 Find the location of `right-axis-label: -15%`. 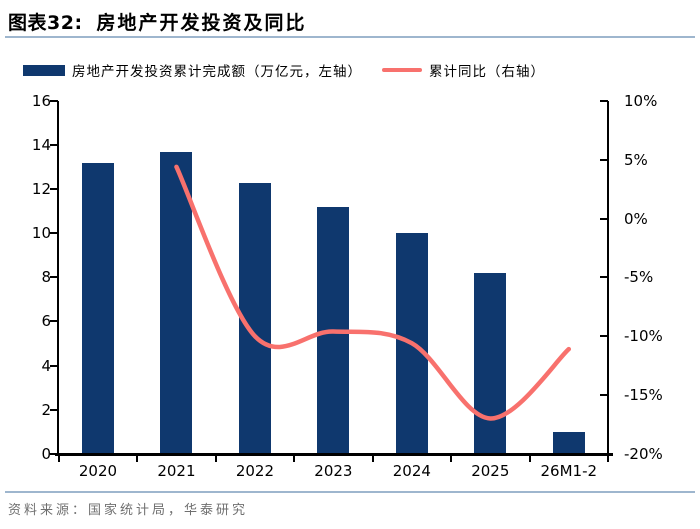

right-axis-label: -15% is located at coordinates (643, 394).